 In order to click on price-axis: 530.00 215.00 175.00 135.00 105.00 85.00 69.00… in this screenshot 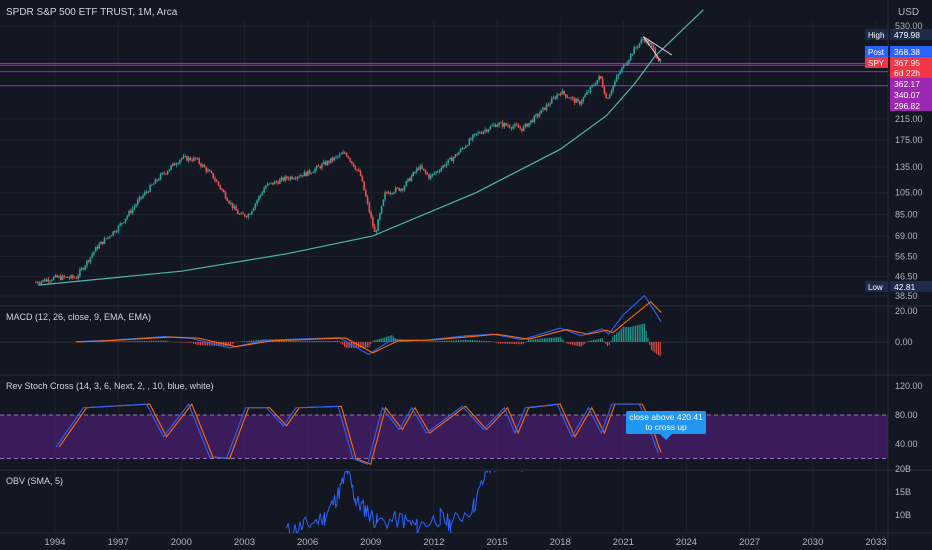, I will do `click(909, 270)`.